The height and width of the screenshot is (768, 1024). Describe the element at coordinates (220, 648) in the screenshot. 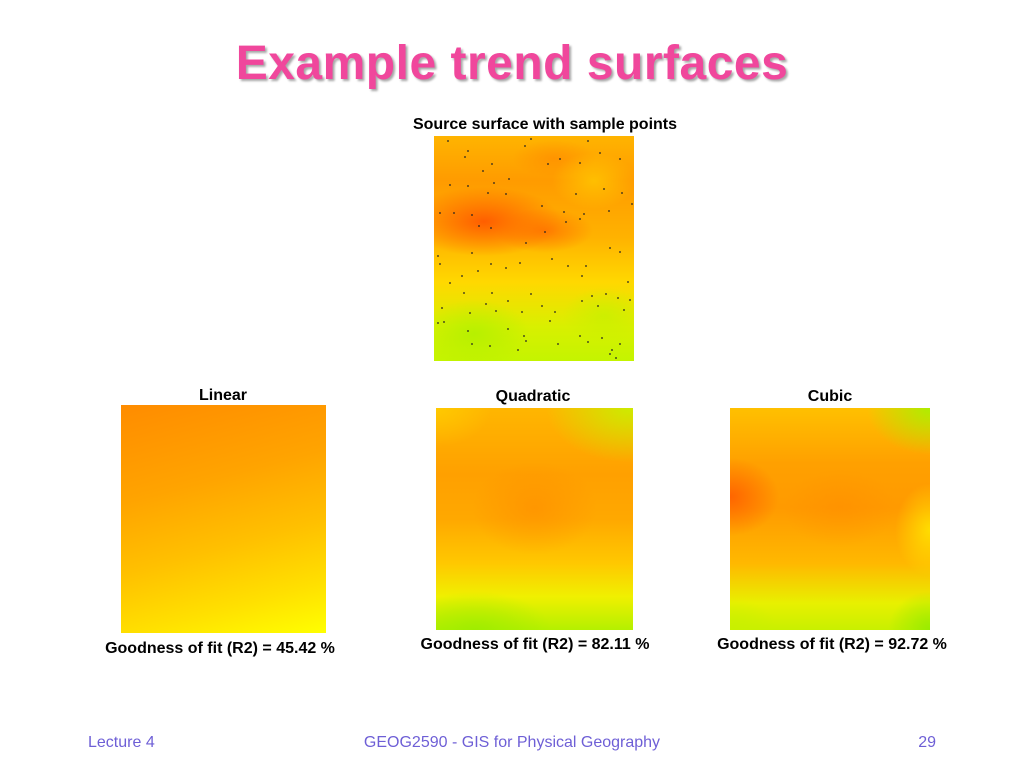

I see `linear-fit-text: Goodness of fit (R2) = 45.42 %` at that location.